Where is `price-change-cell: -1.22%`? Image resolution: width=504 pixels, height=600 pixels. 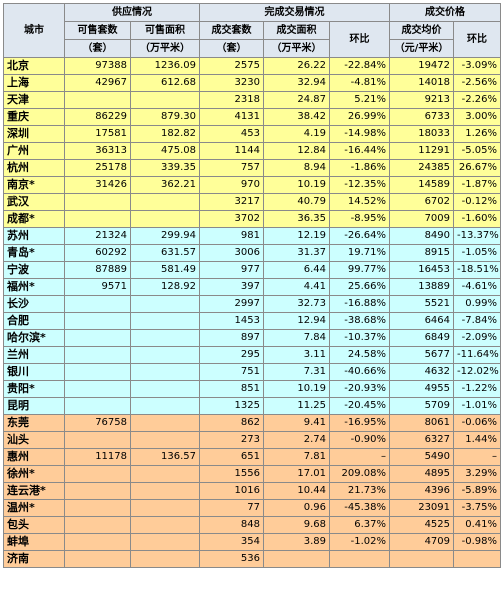 price-change-cell: -1.22% is located at coordinates (477, 389).